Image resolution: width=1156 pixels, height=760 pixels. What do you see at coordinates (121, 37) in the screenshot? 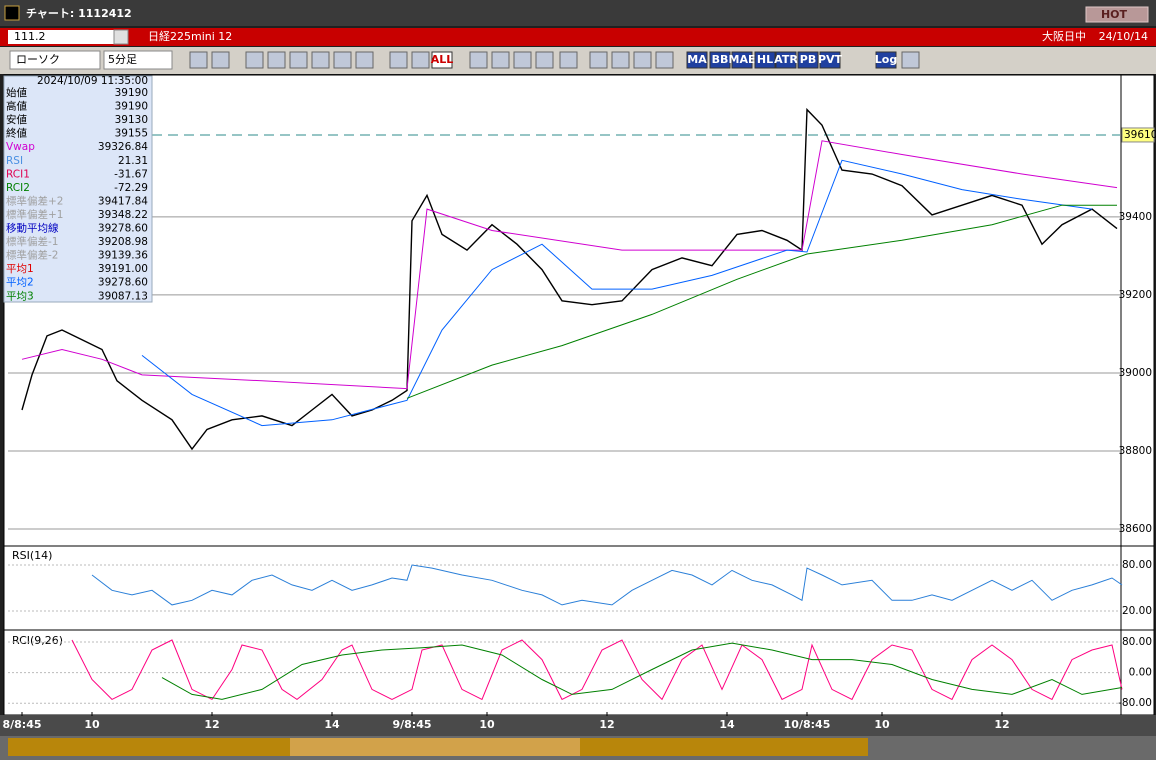
I see `code-dropdown` at bounding box center [121, 37].